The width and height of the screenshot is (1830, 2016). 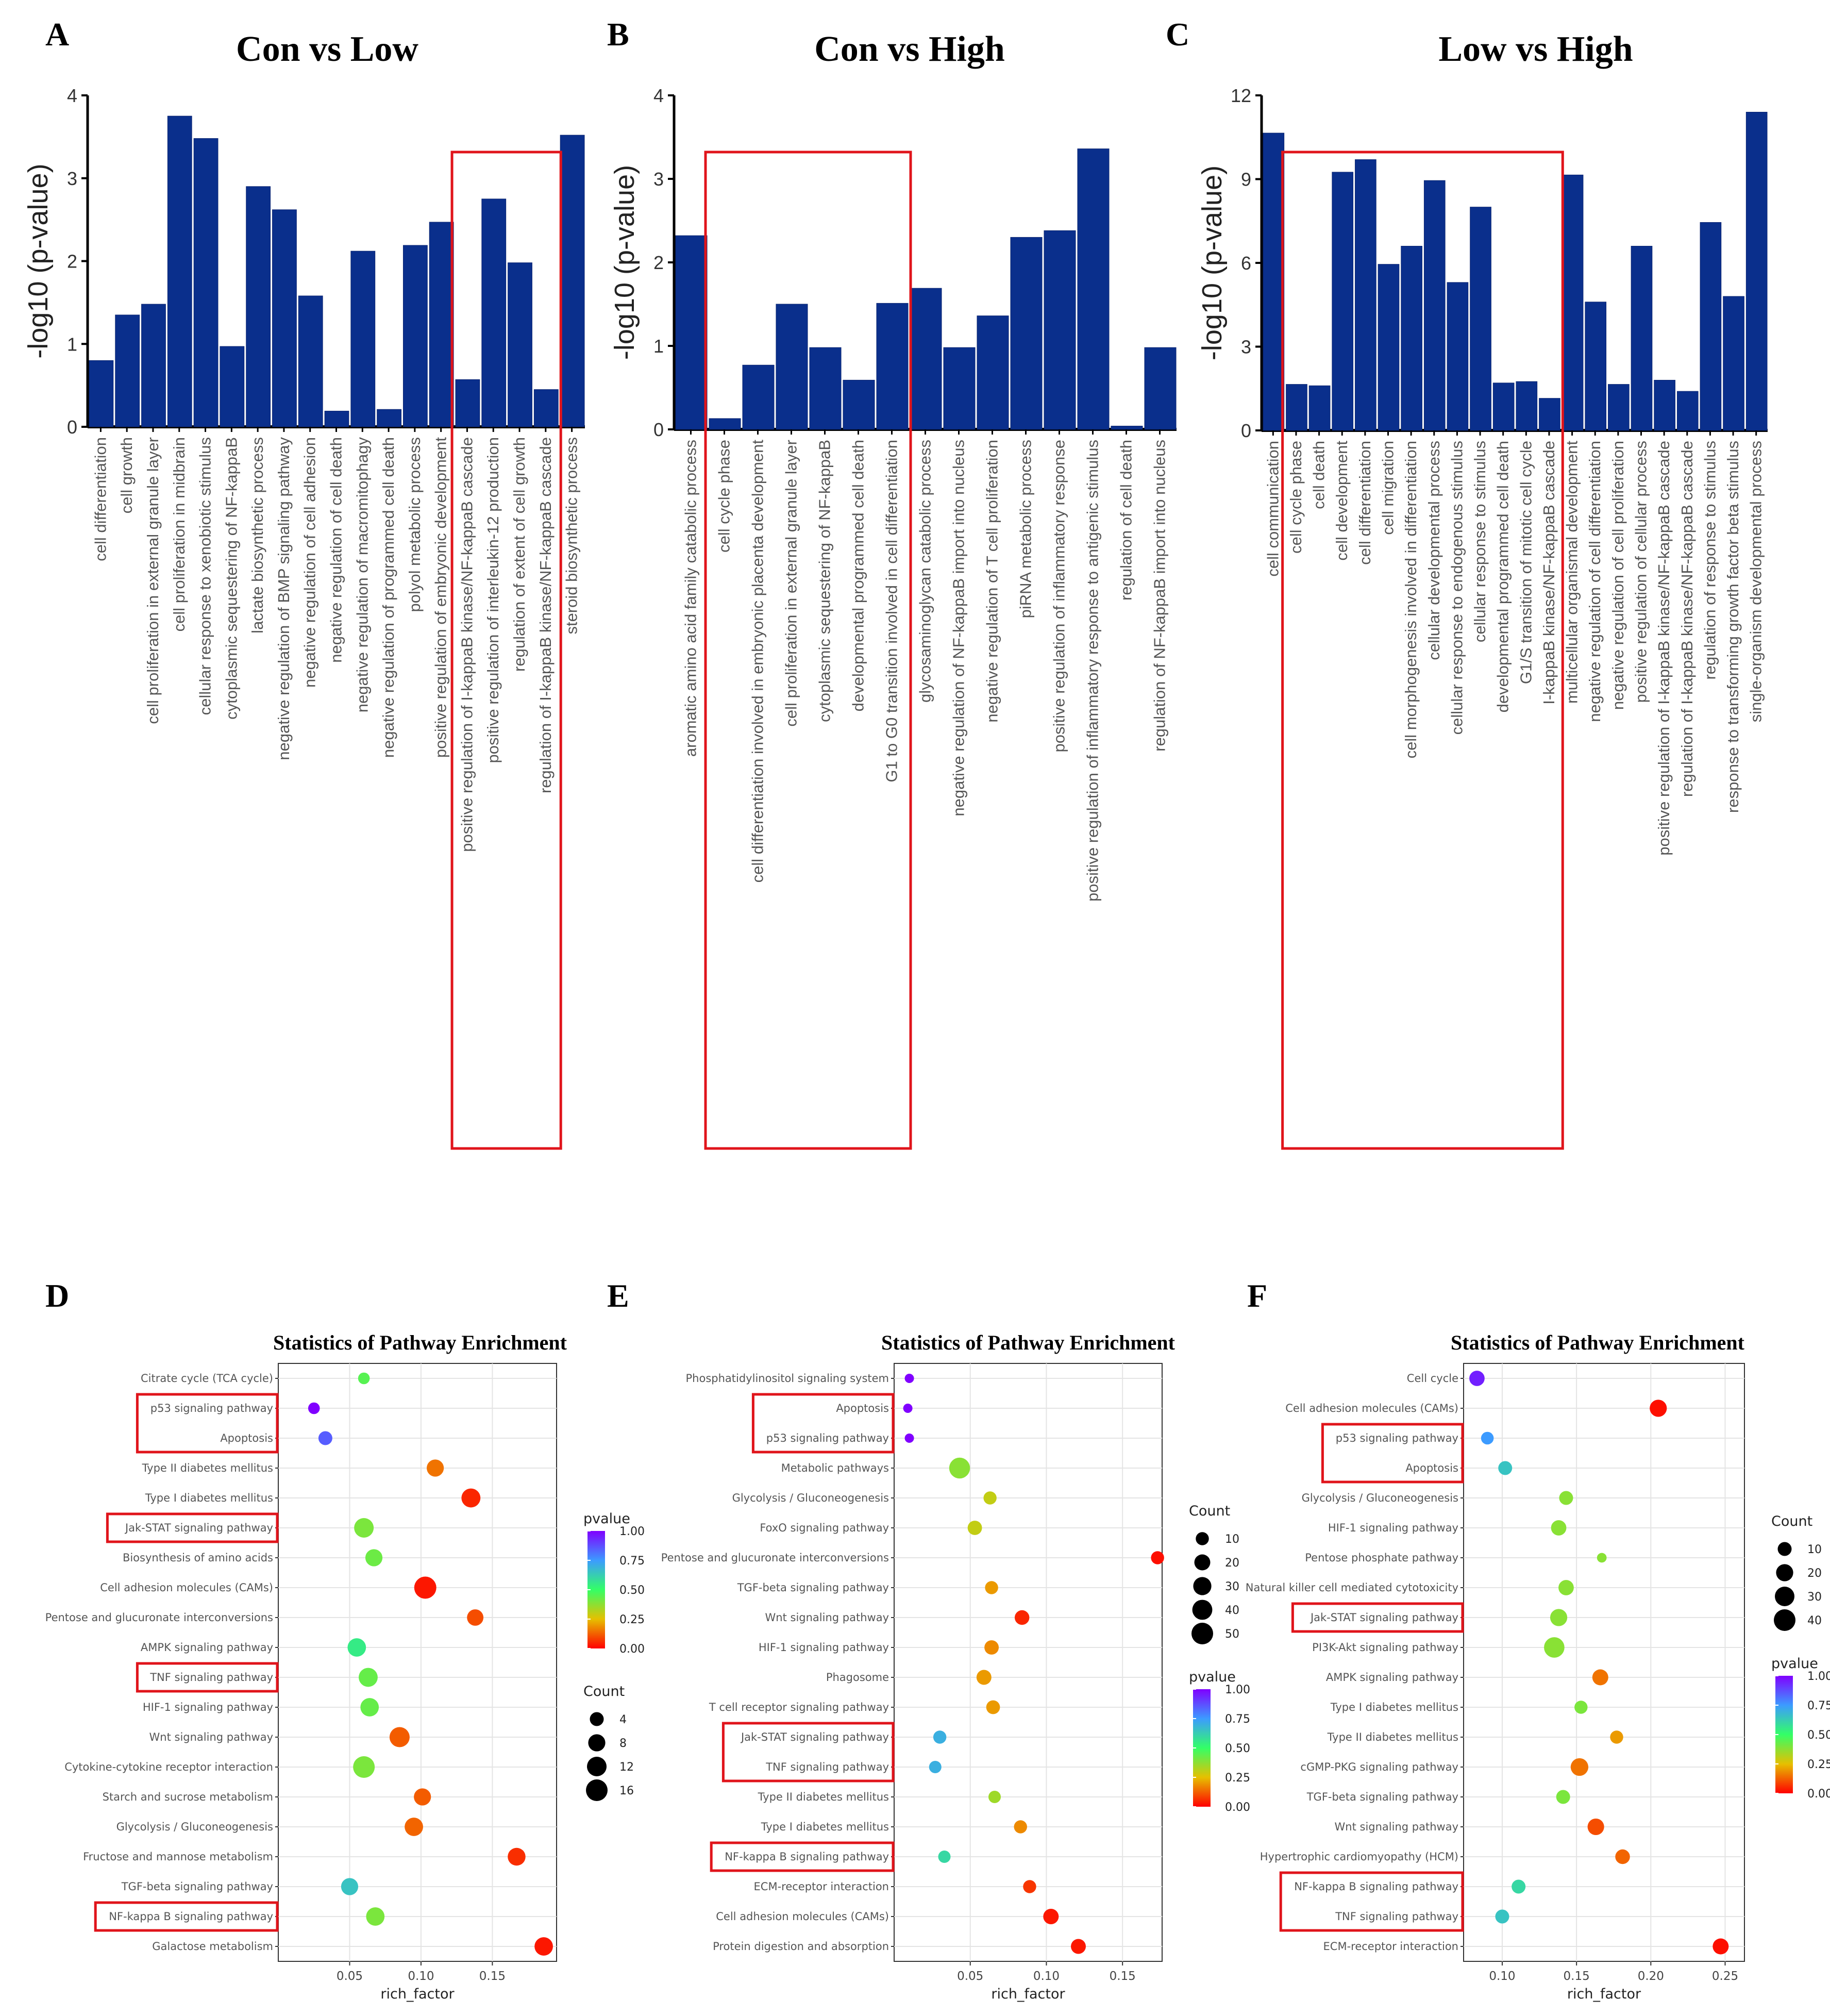 I want to click on y-category-label: Protein digestion and absorption, so click(x=801, y=1946).